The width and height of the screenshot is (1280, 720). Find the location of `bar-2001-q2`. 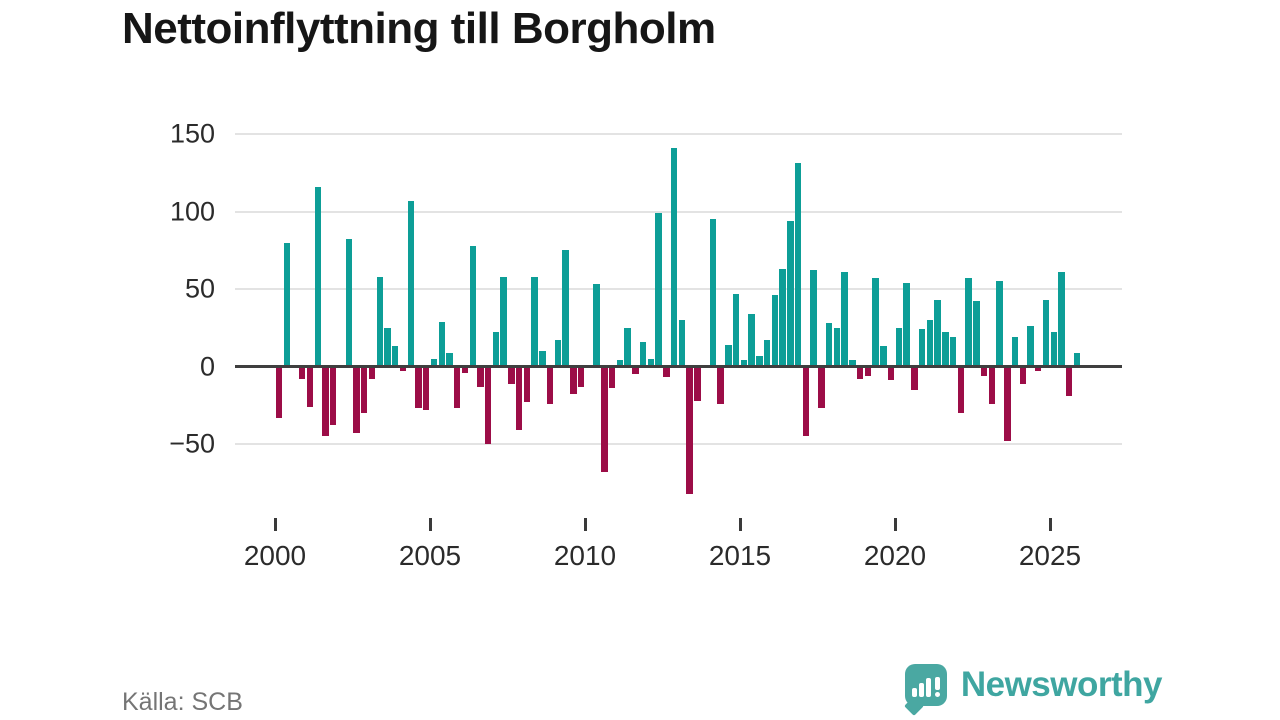

bar-2001-q2 is located at coordinates (317, 276).